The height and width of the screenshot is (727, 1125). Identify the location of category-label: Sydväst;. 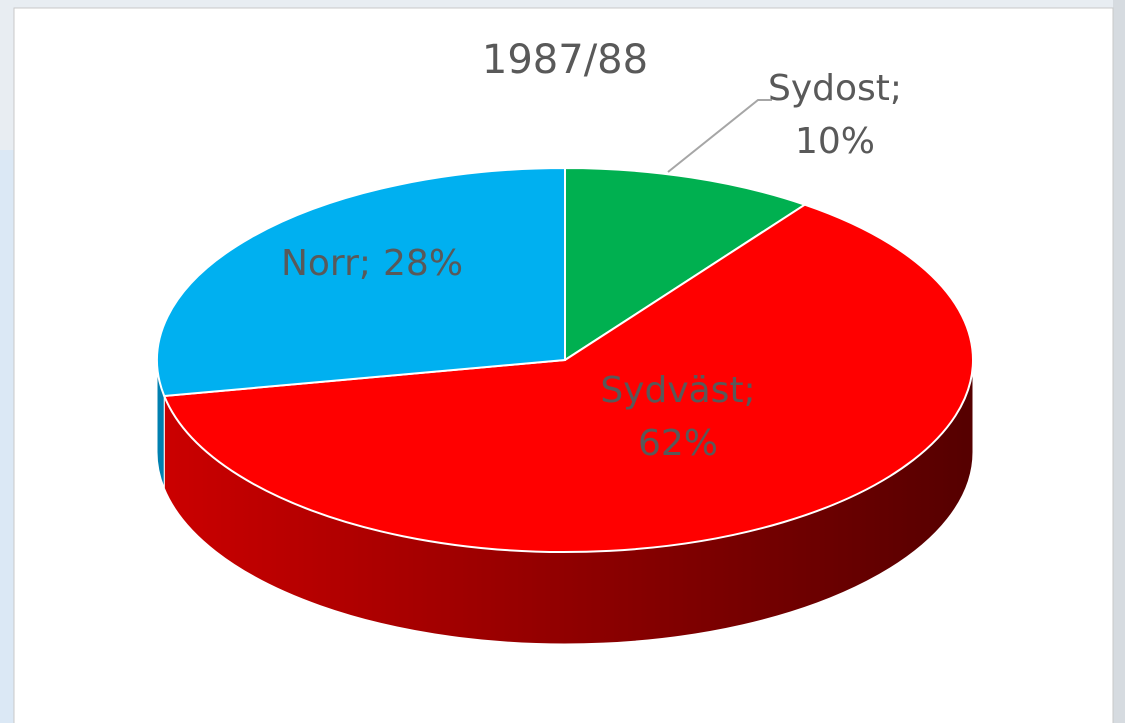
(677, 390).